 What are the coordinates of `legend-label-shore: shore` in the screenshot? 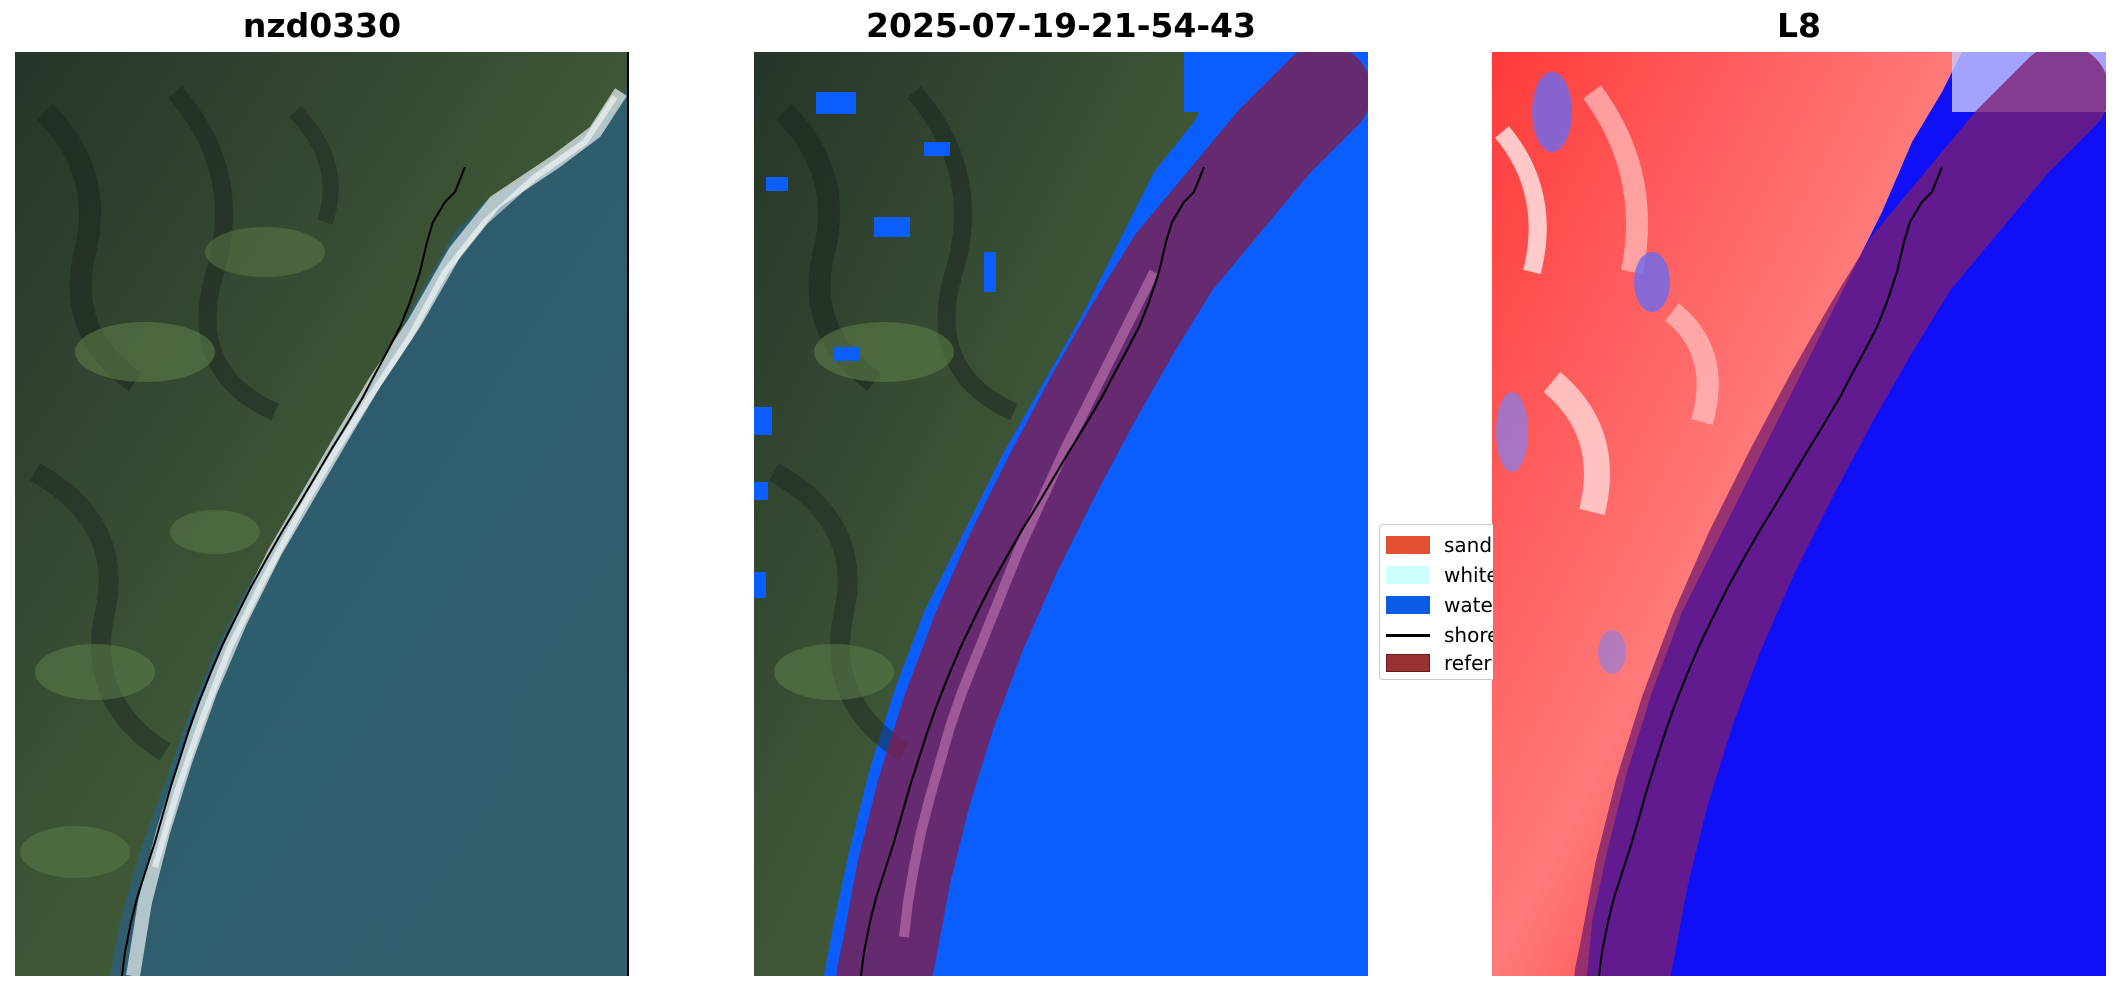 It's located at (1468, 635).